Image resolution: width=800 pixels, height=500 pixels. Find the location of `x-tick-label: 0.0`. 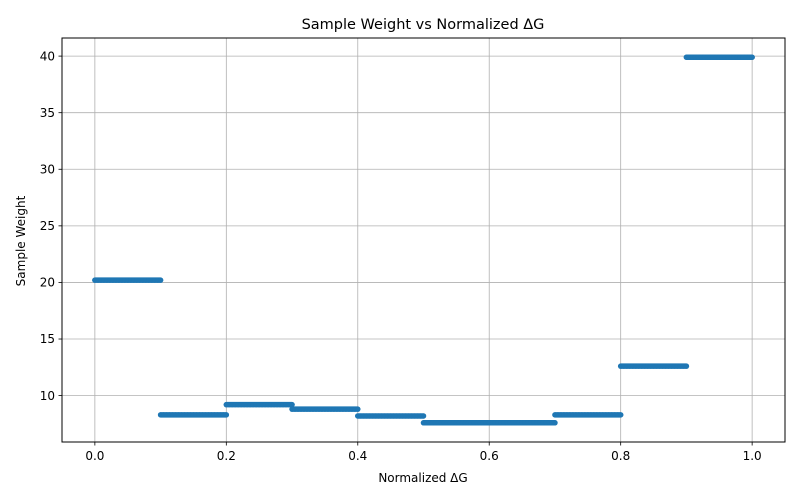

x-tick-label: 0.0 is located at coordinates (94, 456).